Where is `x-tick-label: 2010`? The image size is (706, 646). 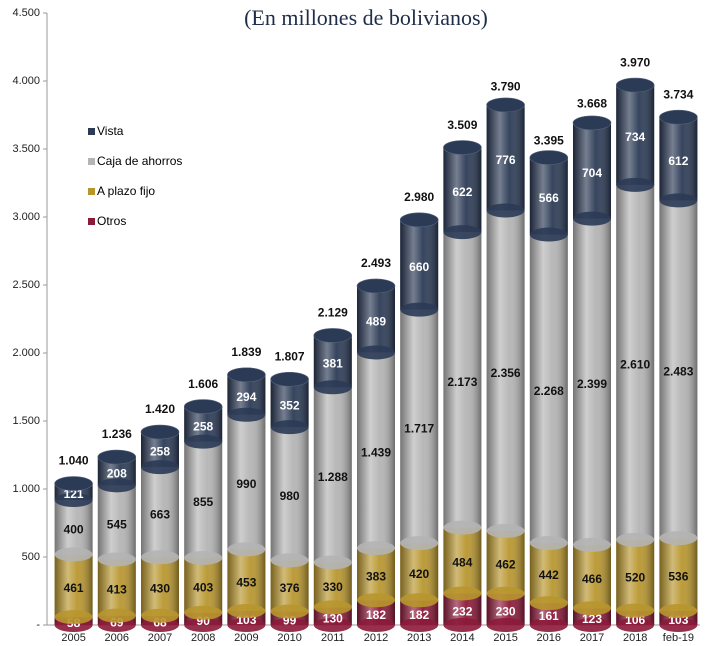 x-tick-label: 2010 is located at coordinates (289, 638).